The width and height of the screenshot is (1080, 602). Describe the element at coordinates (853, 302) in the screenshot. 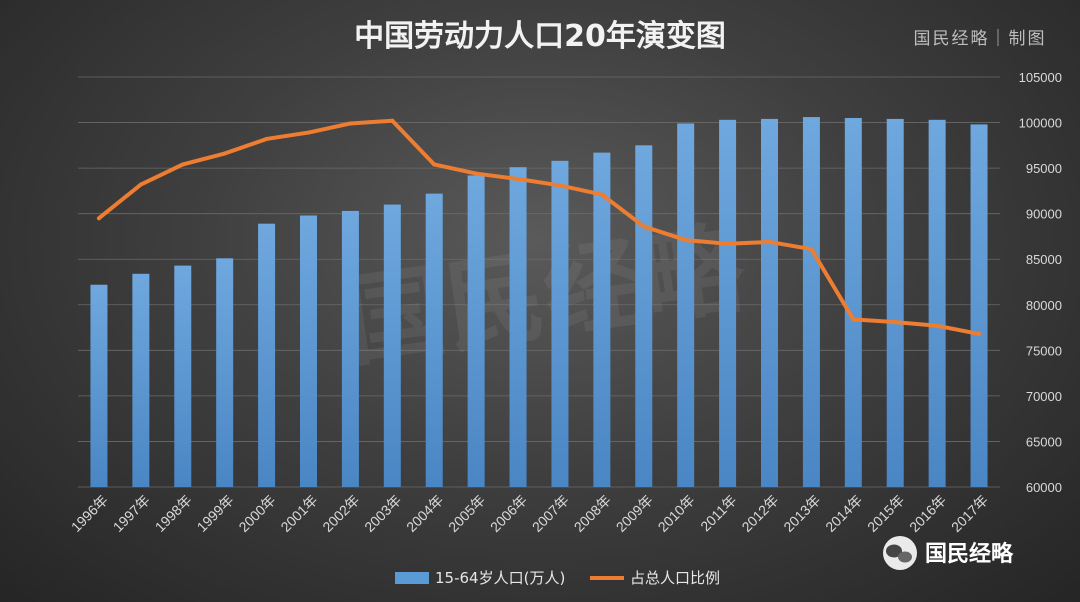

I see `bar-2014年` at that location.